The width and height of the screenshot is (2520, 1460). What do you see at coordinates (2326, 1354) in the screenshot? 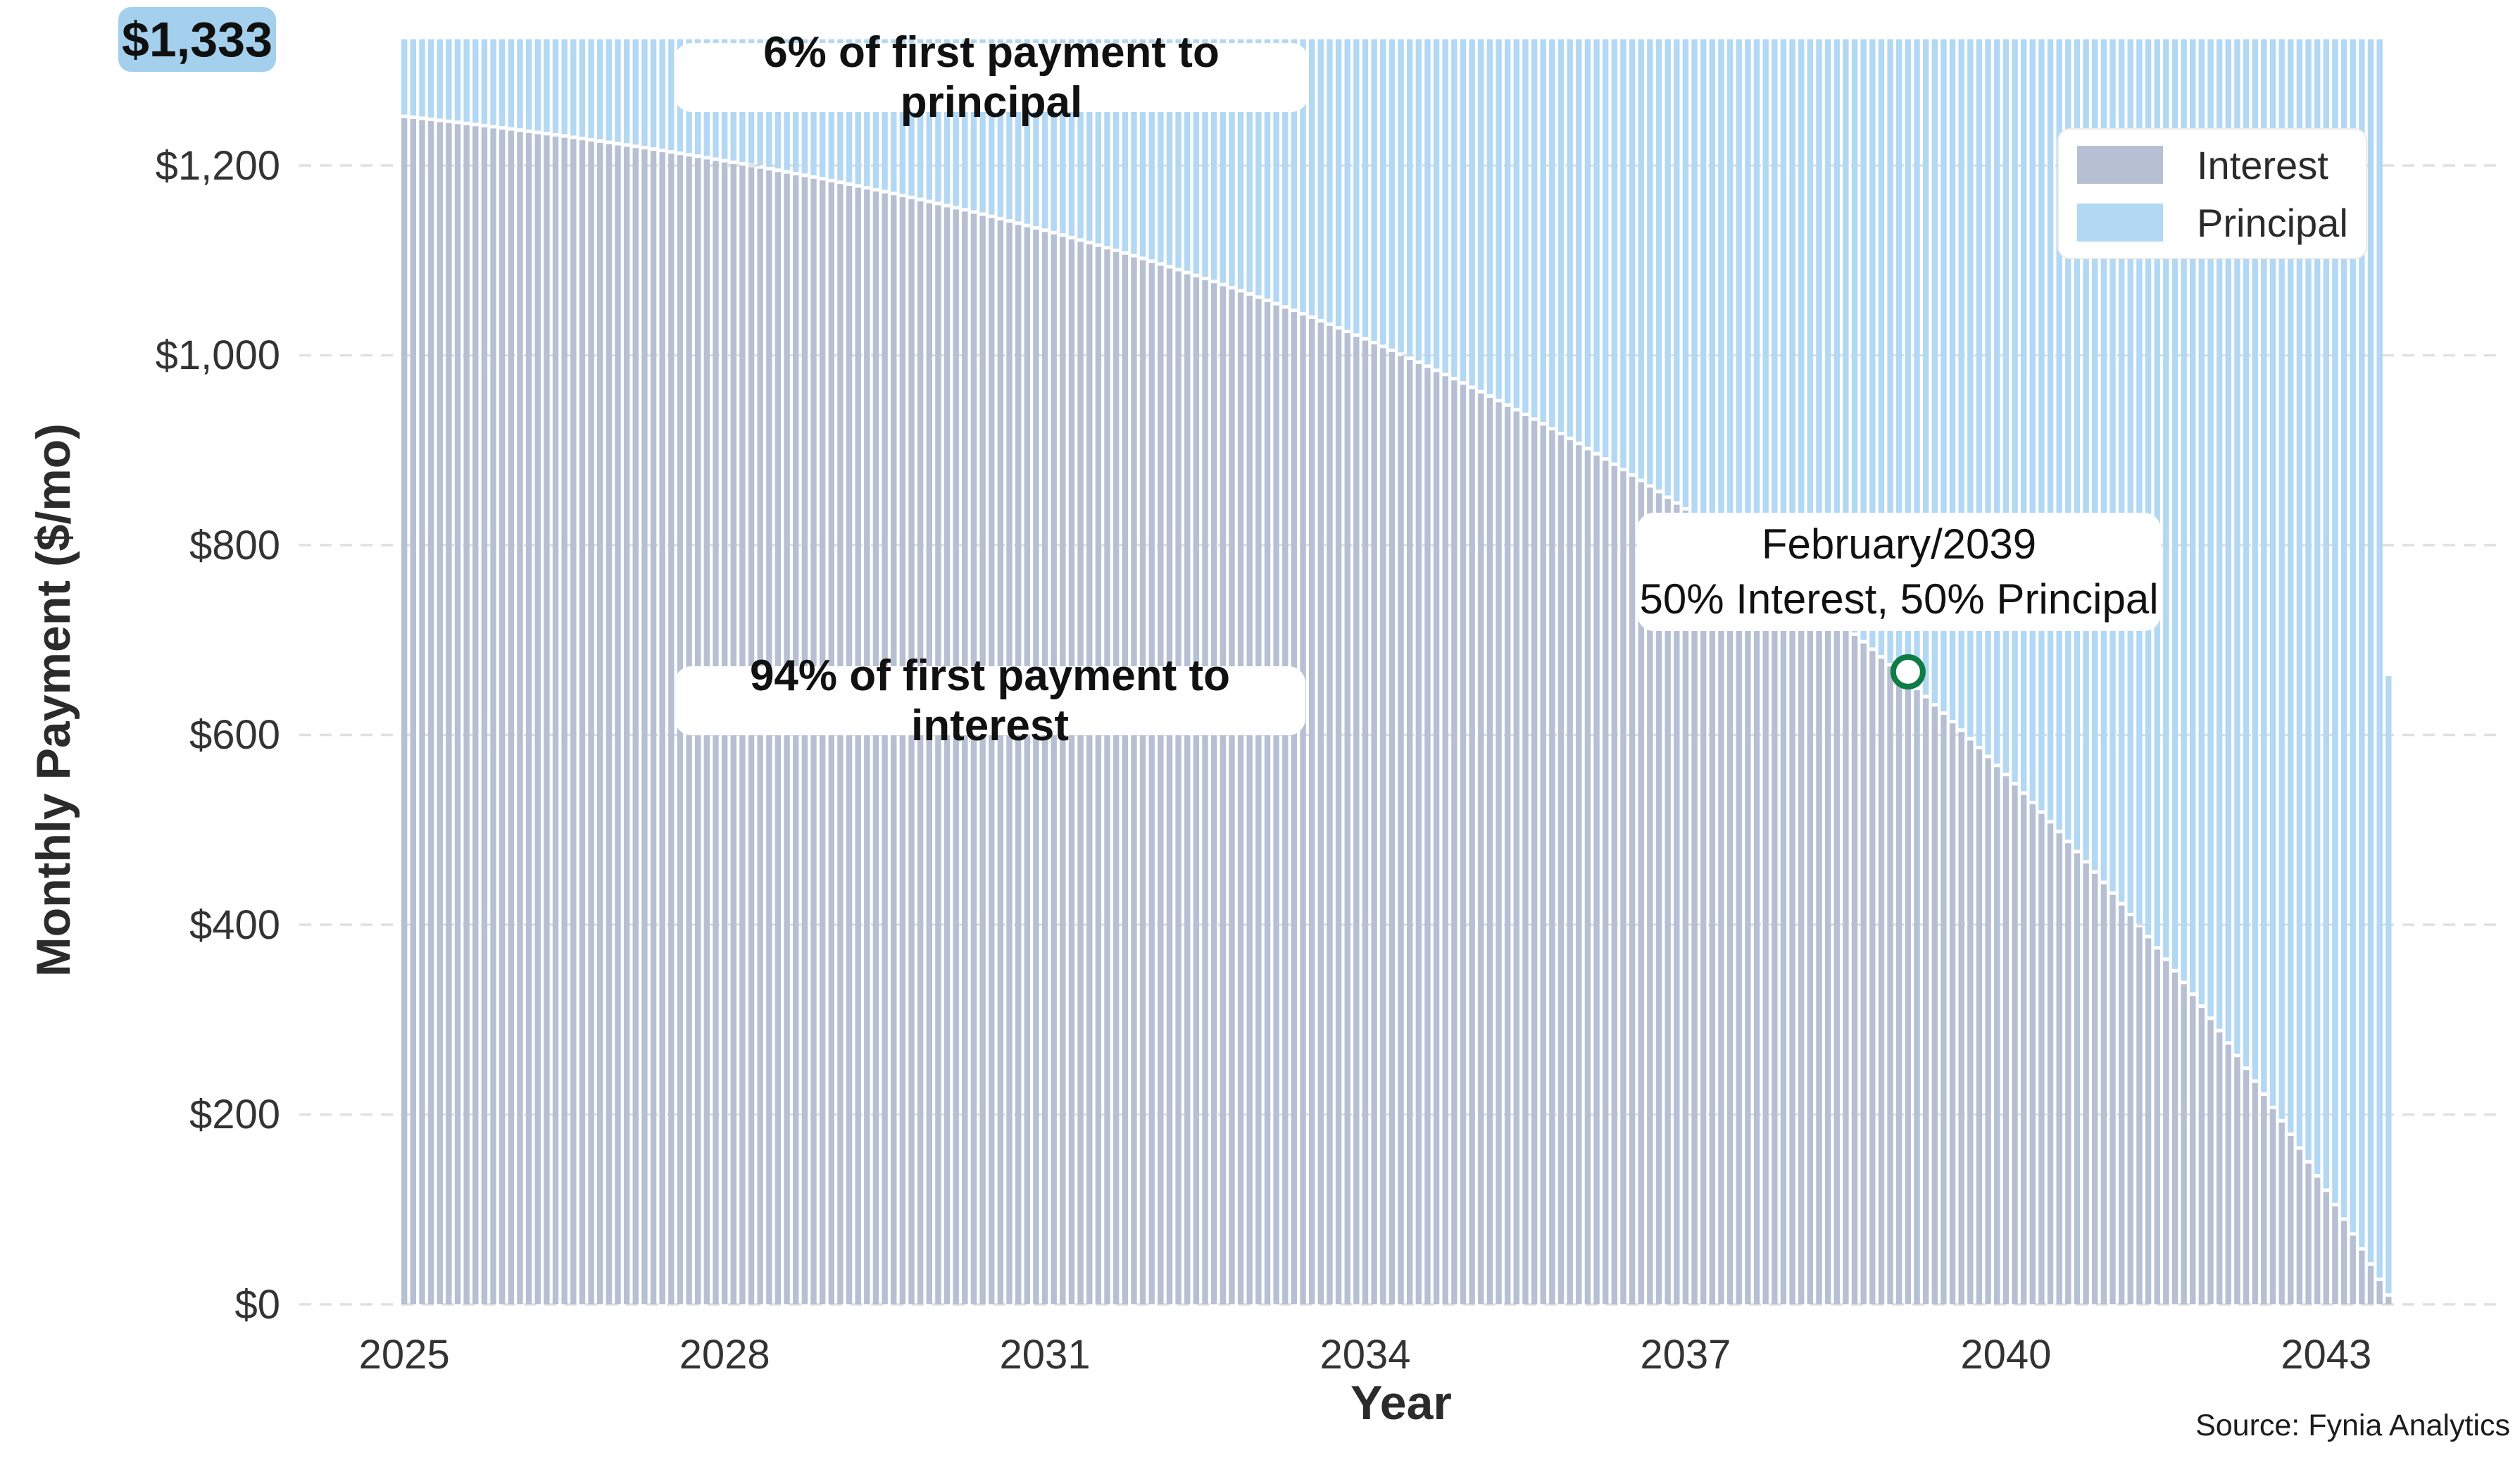
I see `x-tick-label: 2043` at bounding box center [2326, 1354].